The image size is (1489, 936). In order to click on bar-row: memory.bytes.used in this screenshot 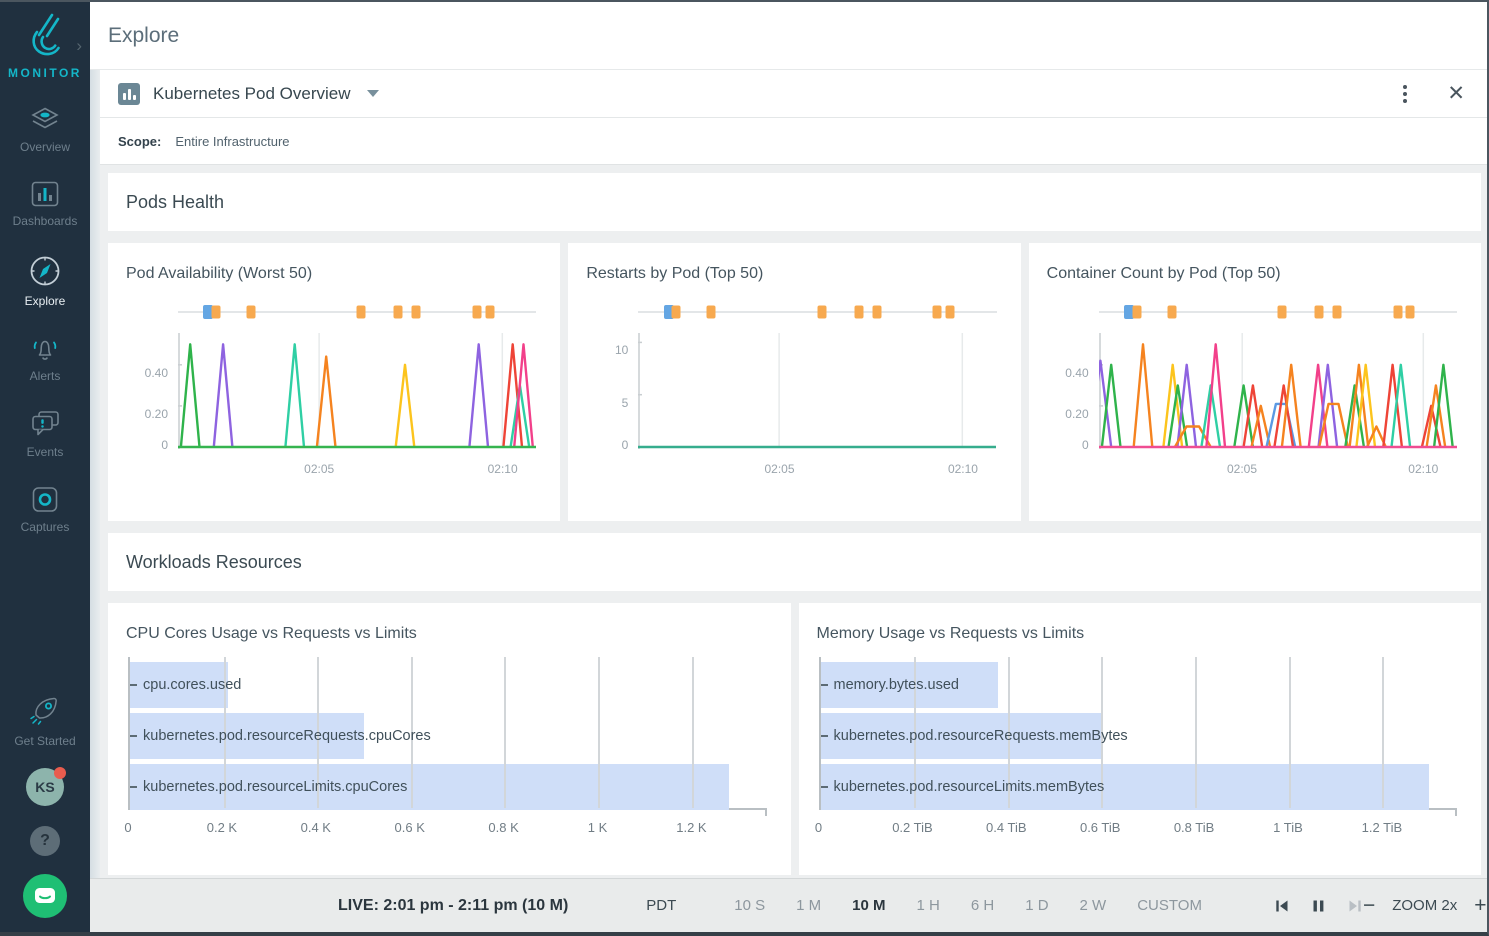, I will do `click(1139, 685)`.